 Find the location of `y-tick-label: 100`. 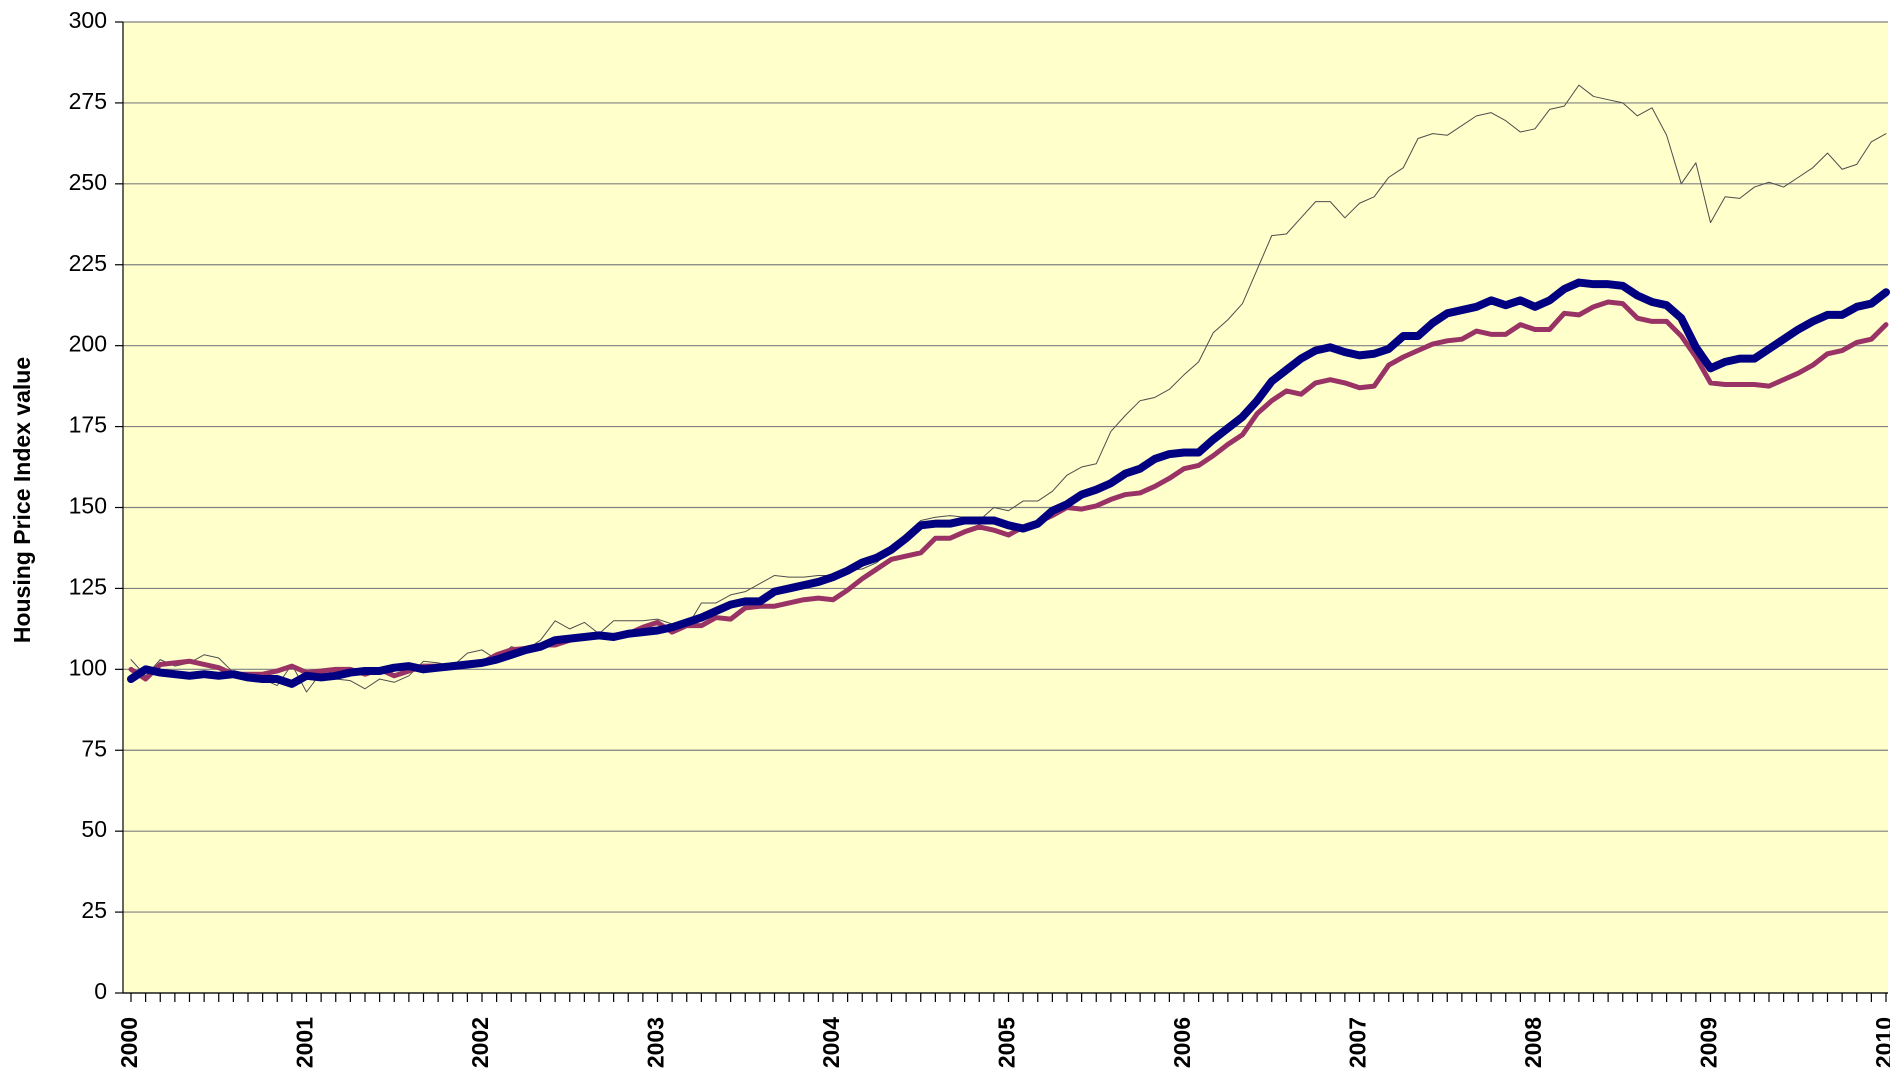

y-tick-label: 100 is located at coordinates (88, 667).